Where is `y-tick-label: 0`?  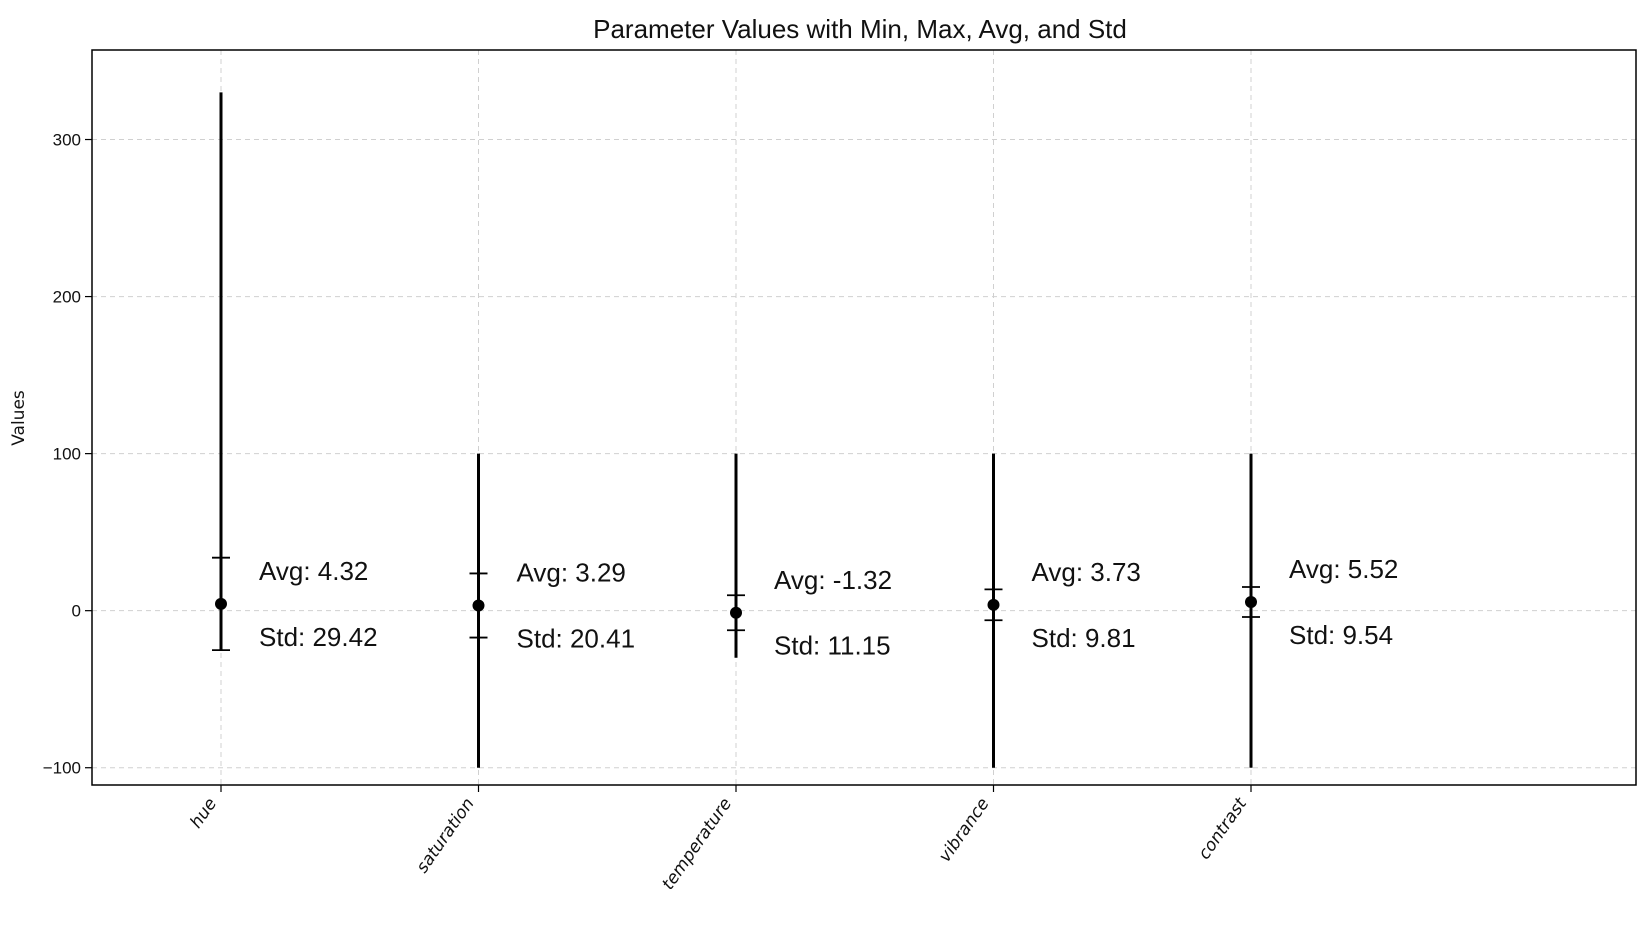
y-tick-label: 0 is located at coordinates (76, 611).